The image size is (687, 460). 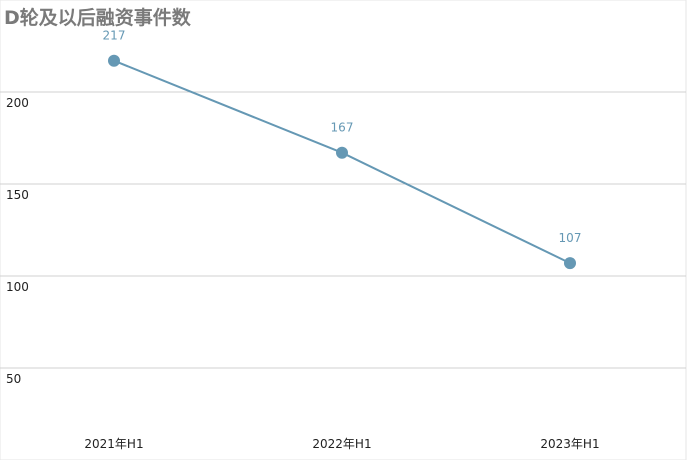 I want to click on x-tick-label: 2023年H1, so click(x=569, y=444).